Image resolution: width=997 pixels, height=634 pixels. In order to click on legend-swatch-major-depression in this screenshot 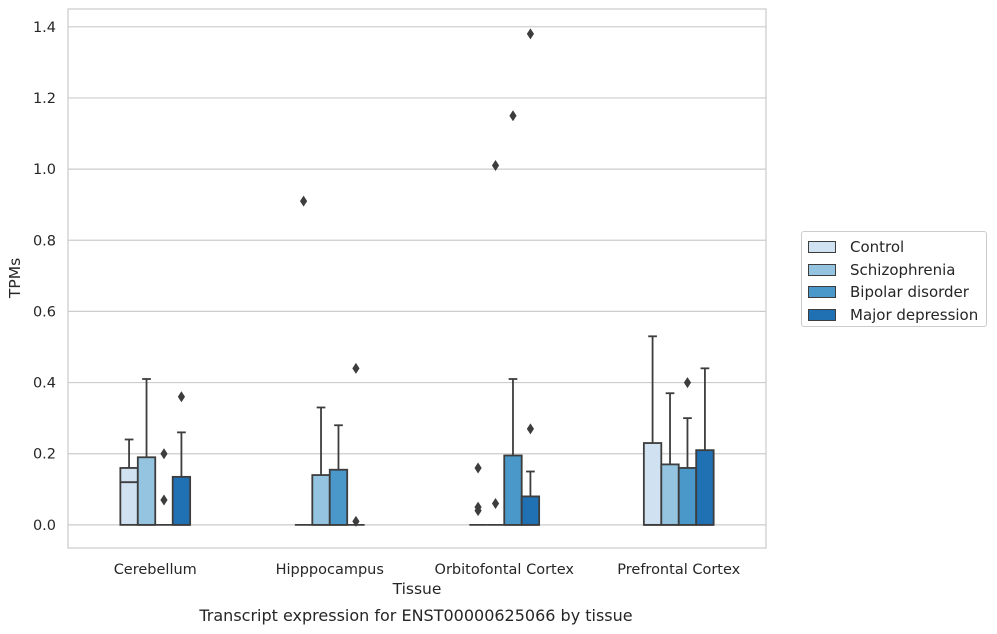, I will do `click(822, 314)`.